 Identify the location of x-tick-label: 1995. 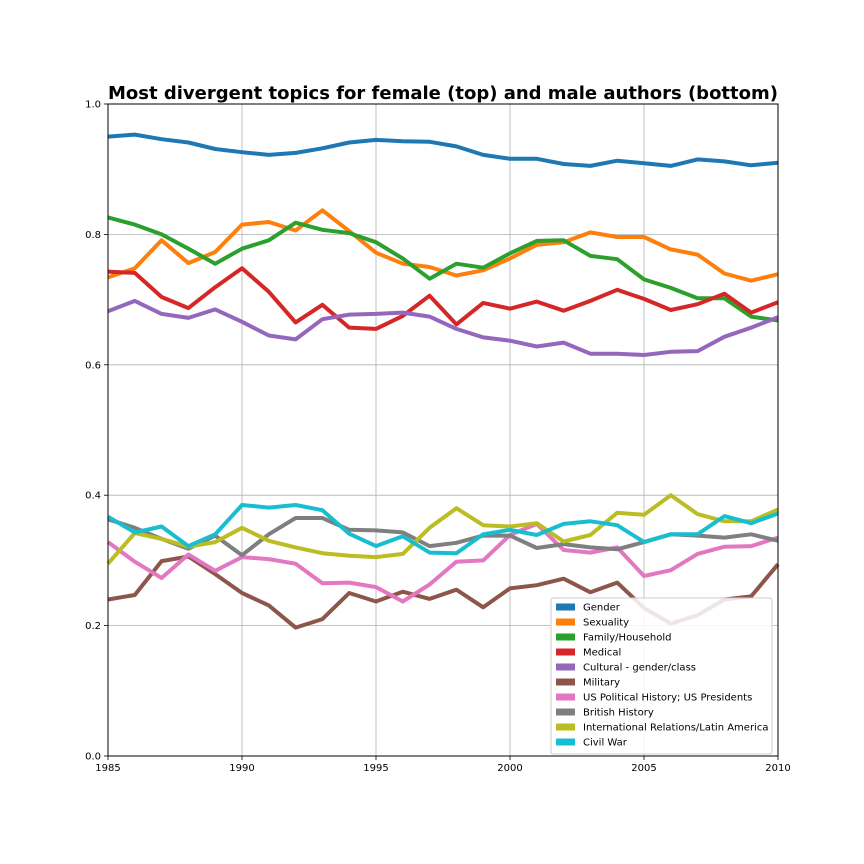
(375, 768).